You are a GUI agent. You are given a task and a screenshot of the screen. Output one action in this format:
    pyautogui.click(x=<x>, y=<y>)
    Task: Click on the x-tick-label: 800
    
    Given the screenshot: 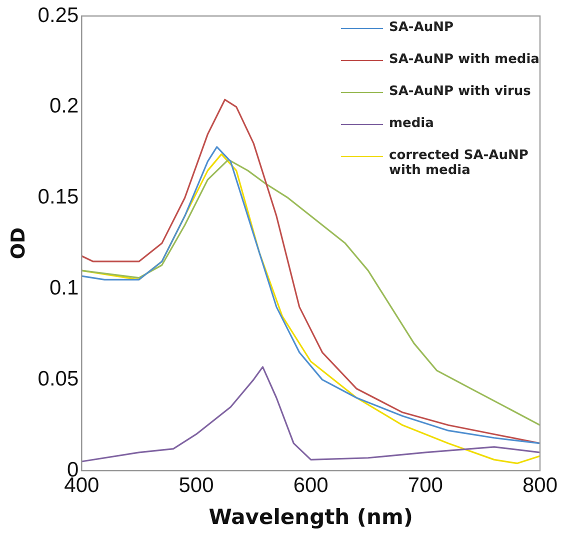 What is the action you would take?
    pyautogui.click(x=540, y=485)
    